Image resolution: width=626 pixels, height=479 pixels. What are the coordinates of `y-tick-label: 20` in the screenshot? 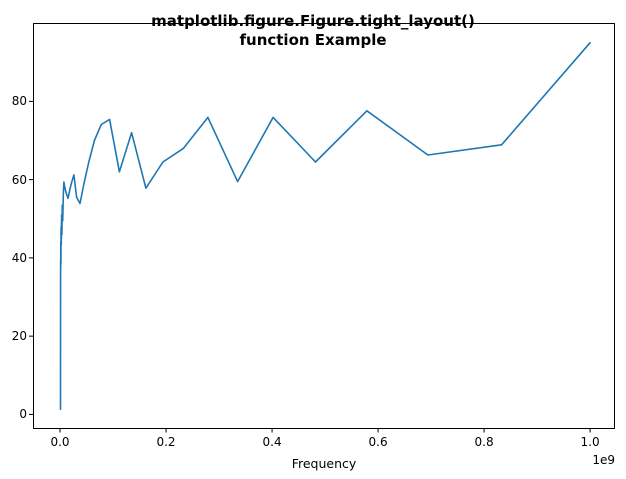 It's located at (19, 336).